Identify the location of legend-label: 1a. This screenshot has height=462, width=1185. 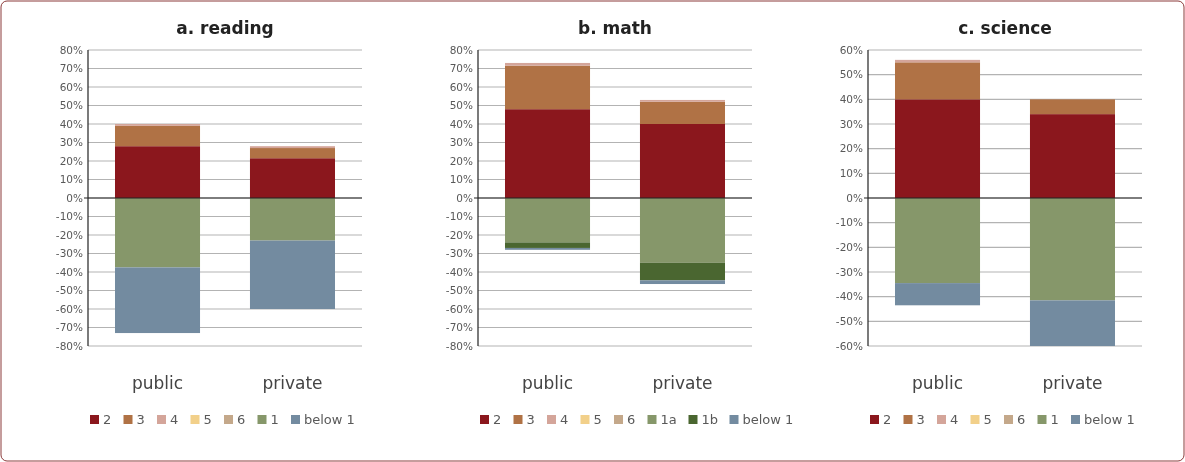
(668, 419).